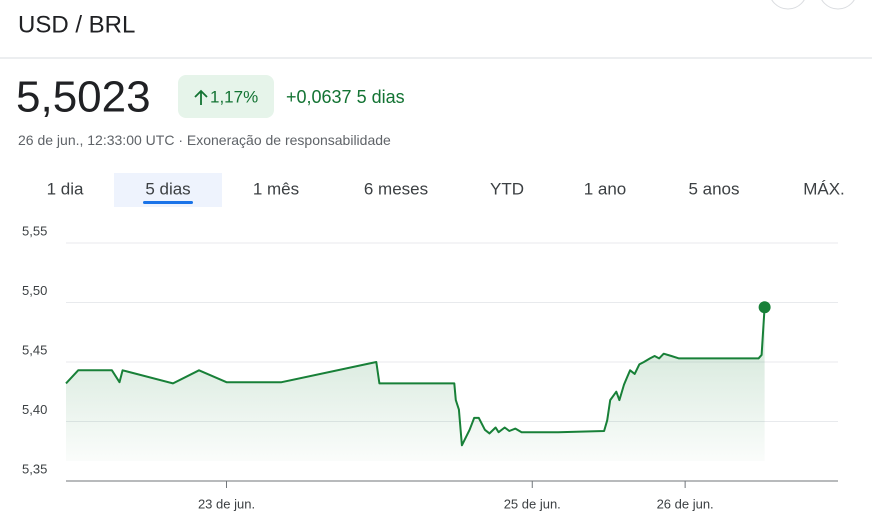 The image size is (872, 531). What do you see at coordinates (824, 188) in the screenshot?
I see `range-tab: MÁX.` at bounding box center [824, 188].